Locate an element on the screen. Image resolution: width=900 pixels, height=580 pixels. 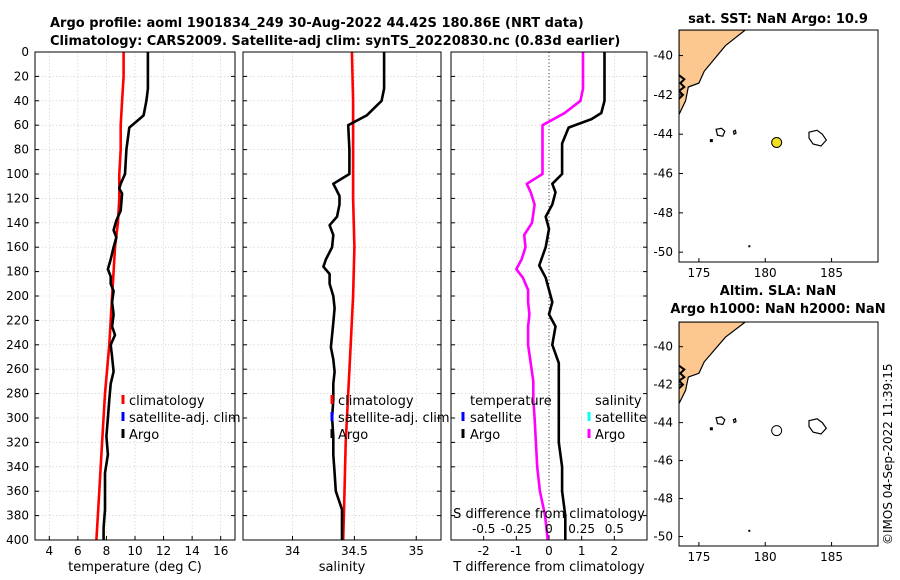
x-tick-label: 14 is located at coordinates (192, 551).